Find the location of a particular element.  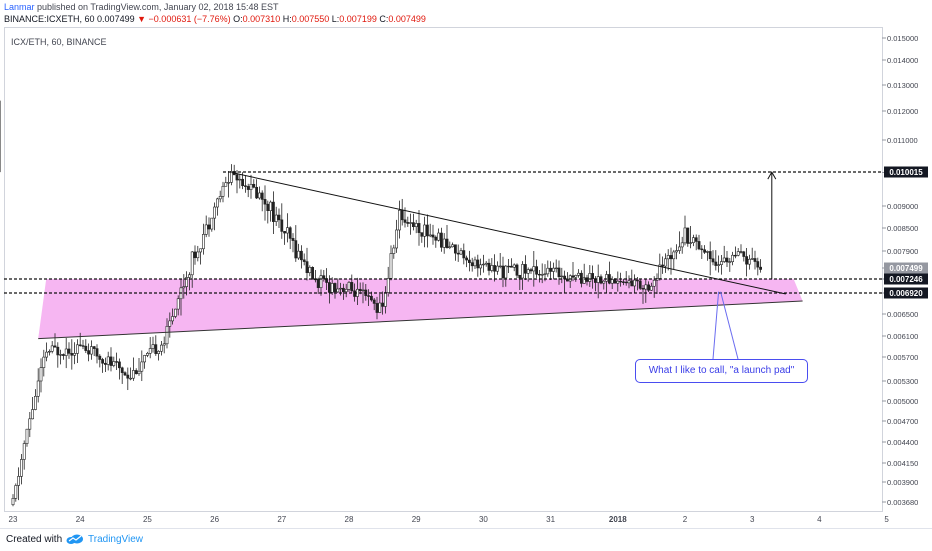

tradingview-logo-icon is located at coordinates (75, 539).